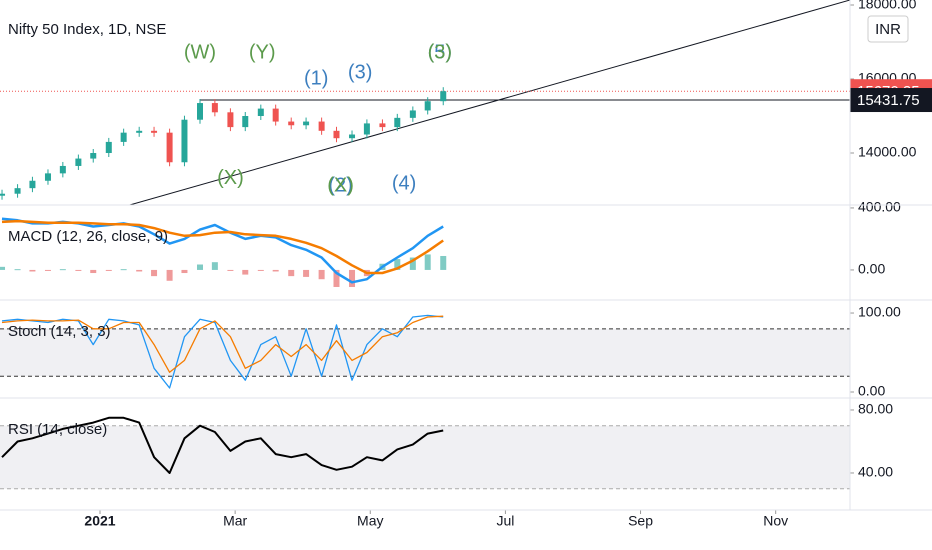  What do you see at coordinates (235, 521) in the screenshot?
I see `x-tick-label: Mar` at bounding box center [235, 521].